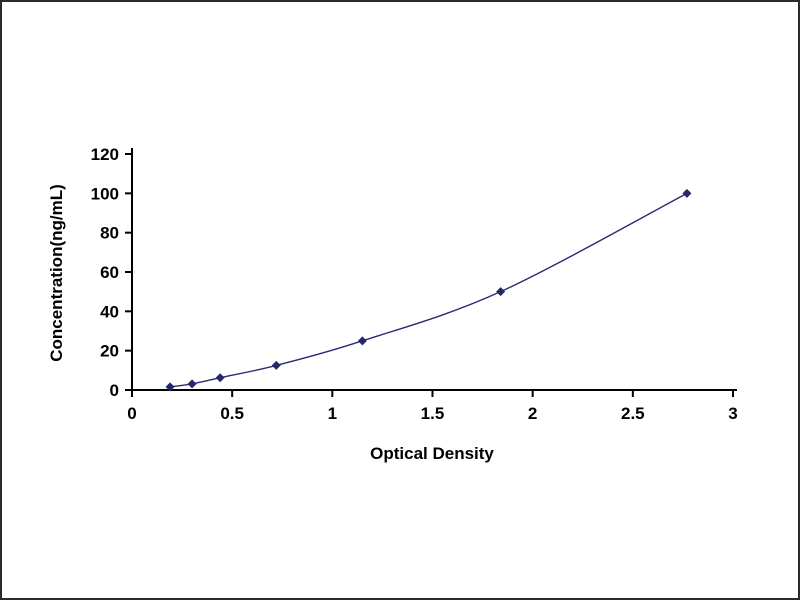 This screenshot has height=600, width=800. I want to click on y-axis-label: Concentration(ng/mL), so click(56, 273).